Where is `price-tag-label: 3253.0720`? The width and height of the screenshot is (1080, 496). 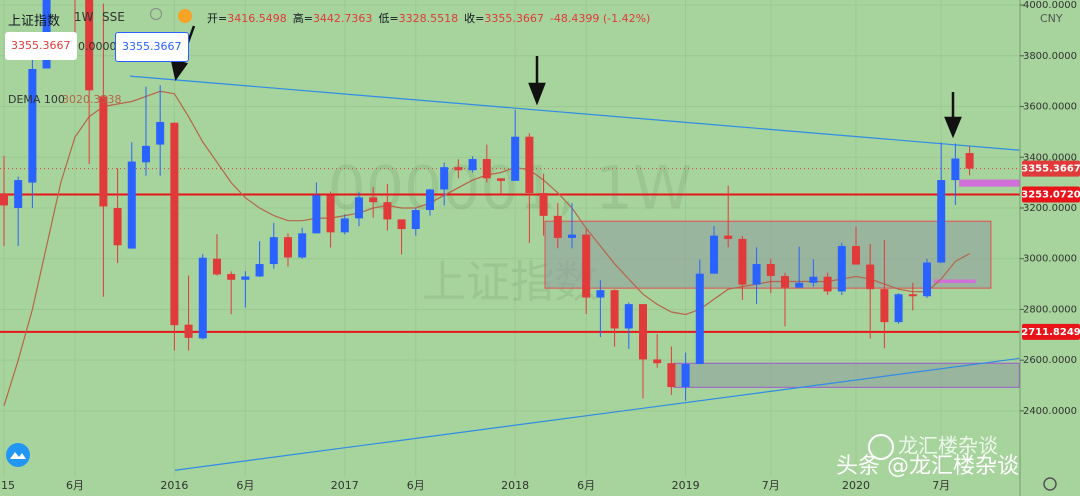 price-tag-label: 3253.0720 is located at coordinates (1050, 195).